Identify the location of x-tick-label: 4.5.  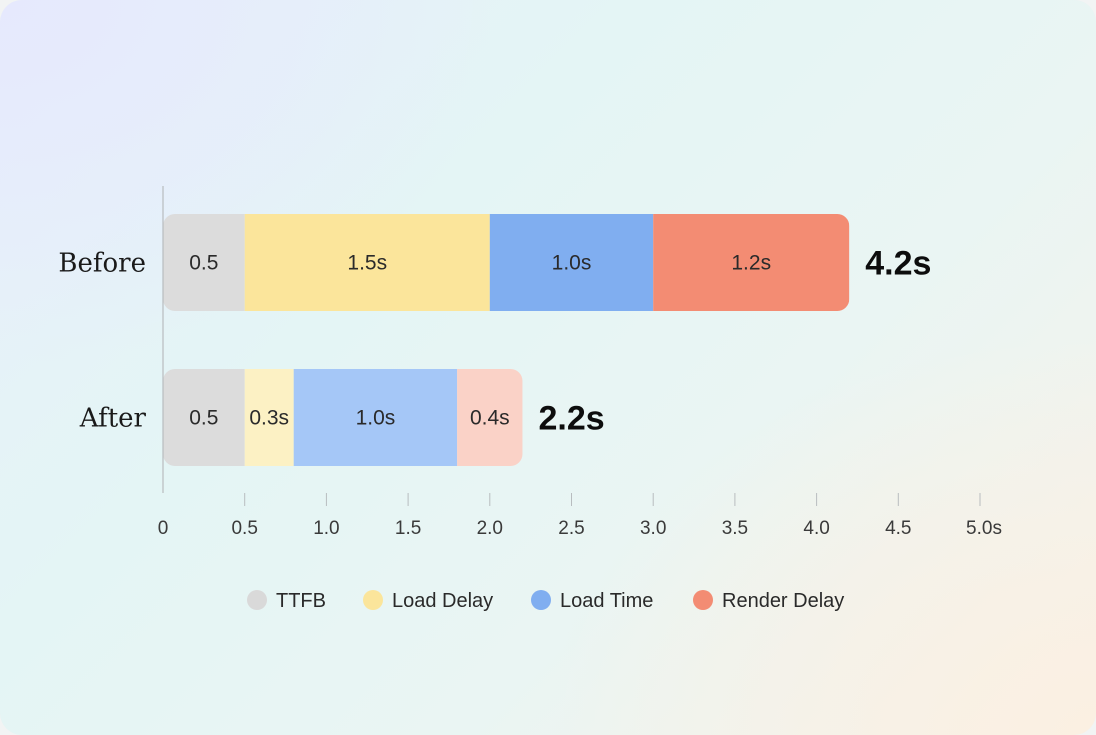
(898, 528).